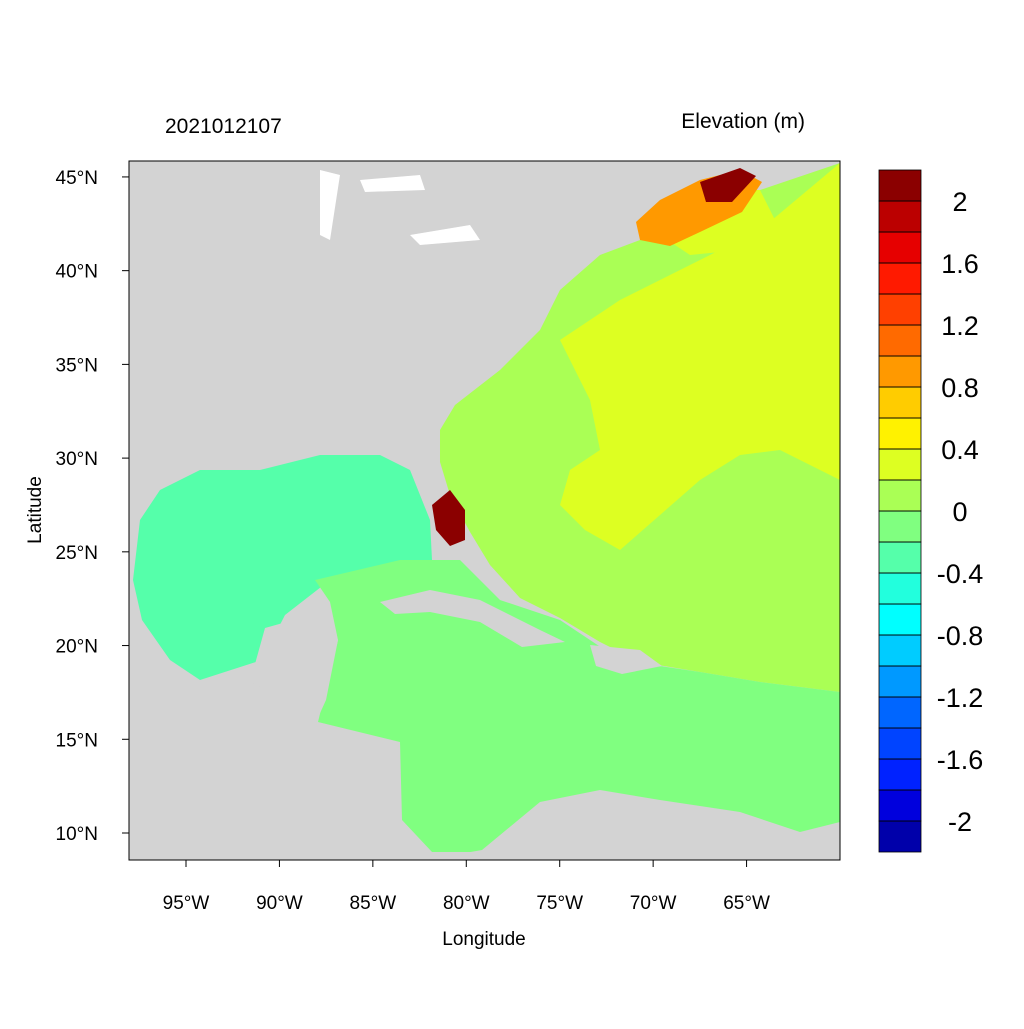 The image size is (1024, 1029). What do you see at coordinates (77, 553) in the screenshot?
I see `y-tick-label: 25°N` at bounding box center [77, 553].